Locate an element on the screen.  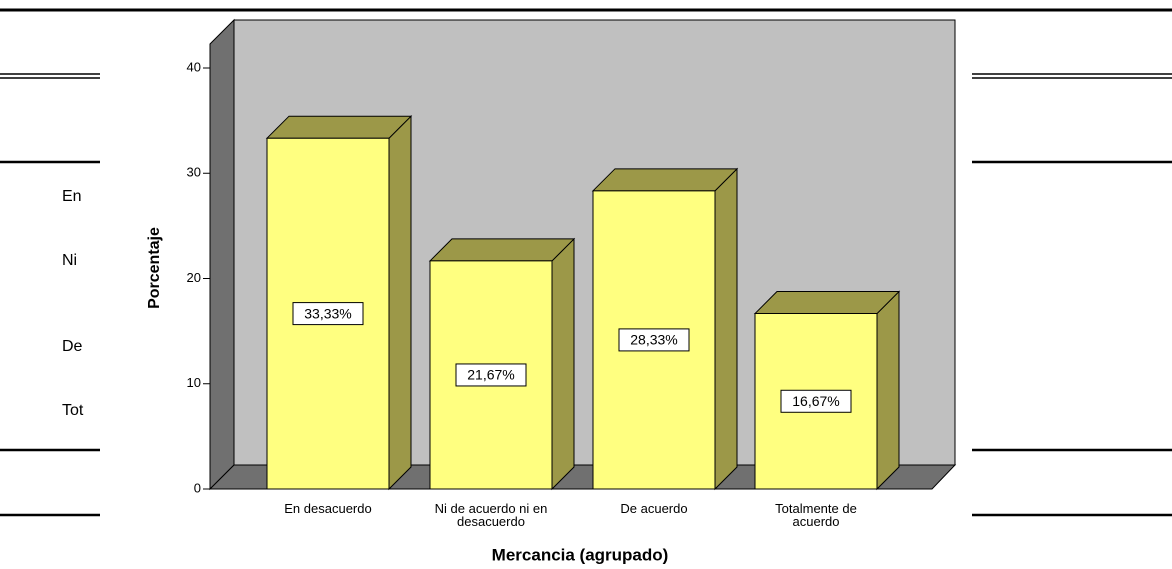
value-label: 28,33% is located at coordinates (653, 340).